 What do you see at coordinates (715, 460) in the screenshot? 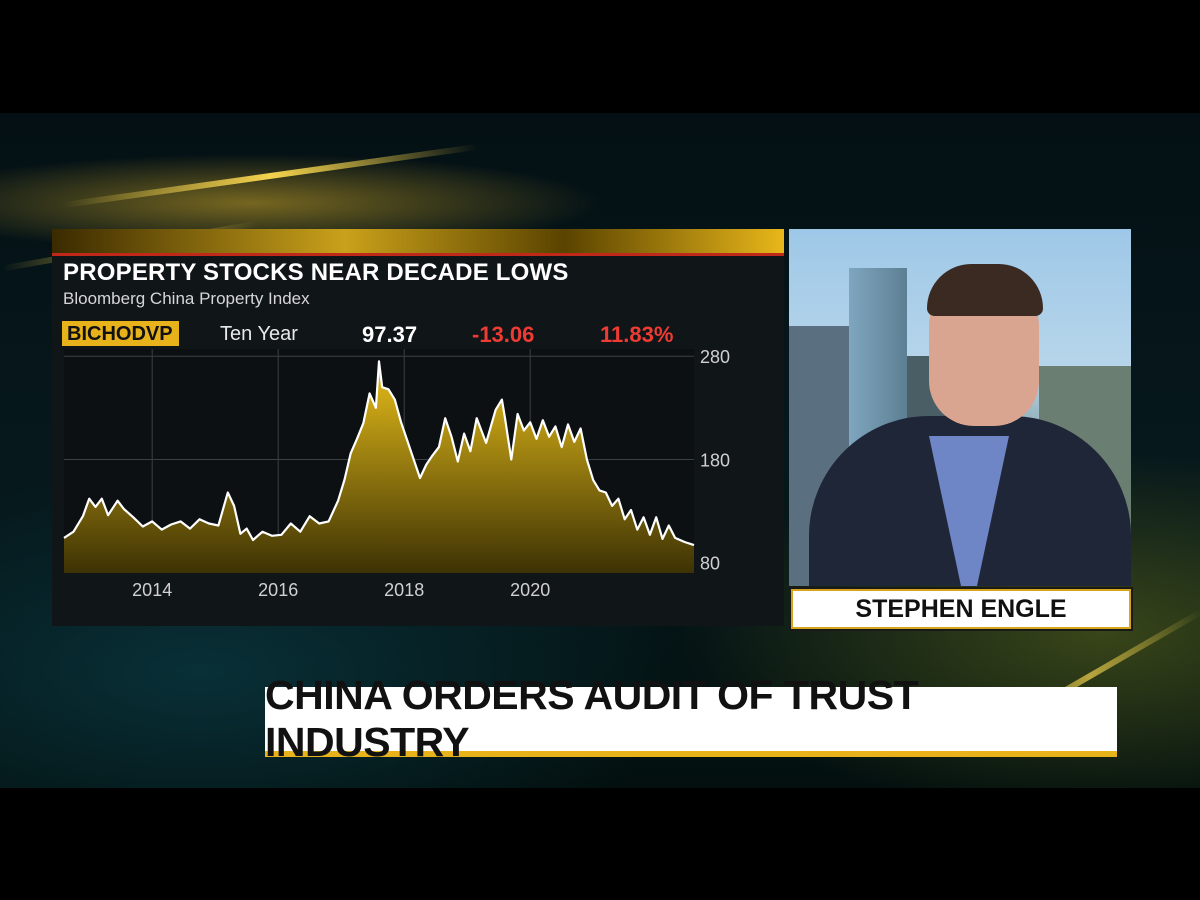
I see `y-tick-label: 180` at bounding box center [715, 460].